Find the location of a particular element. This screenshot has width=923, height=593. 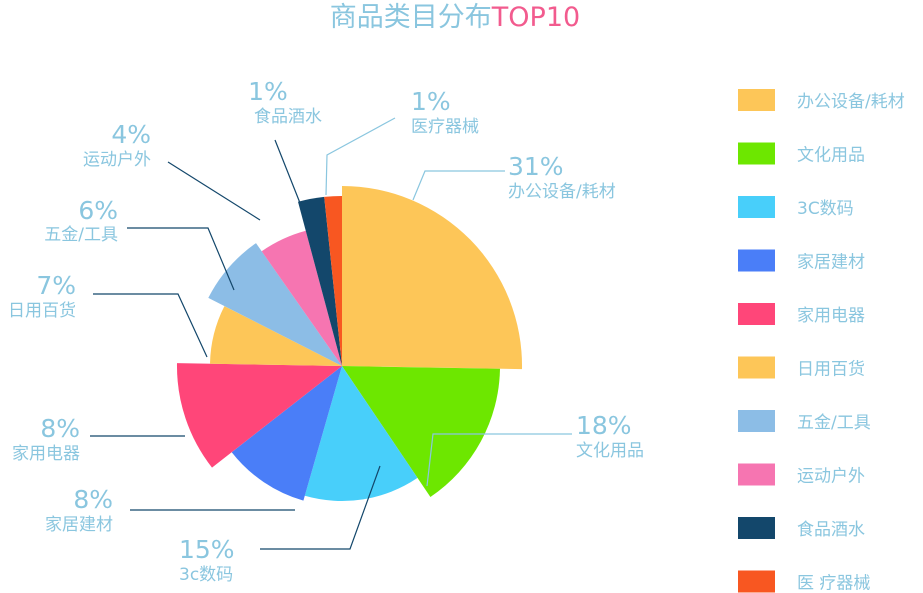

legend-label: 3C数码 is located at coordinates (825, 209).